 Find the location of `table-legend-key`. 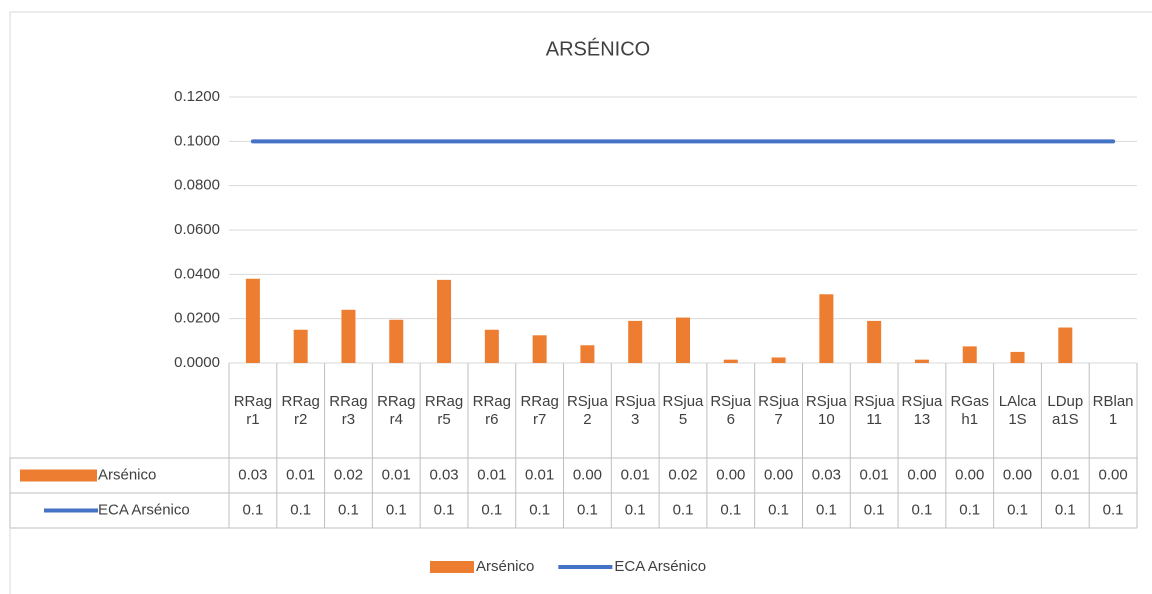

table-legend-key is located at coordinates (58, 475).